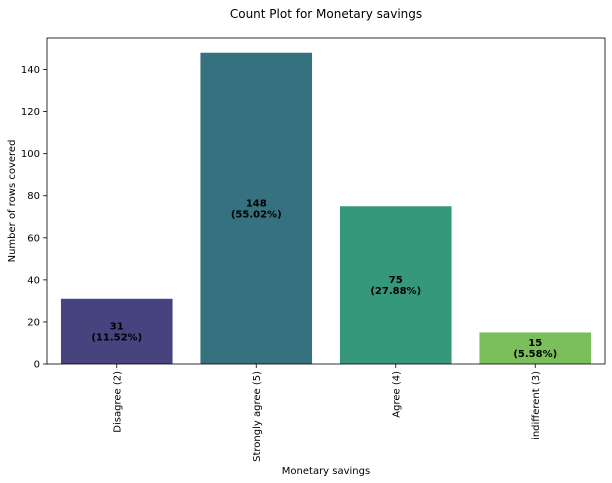 The image size is (612, 483). I want to click on x-axis-title: Monetary savings, so click(326, 471).